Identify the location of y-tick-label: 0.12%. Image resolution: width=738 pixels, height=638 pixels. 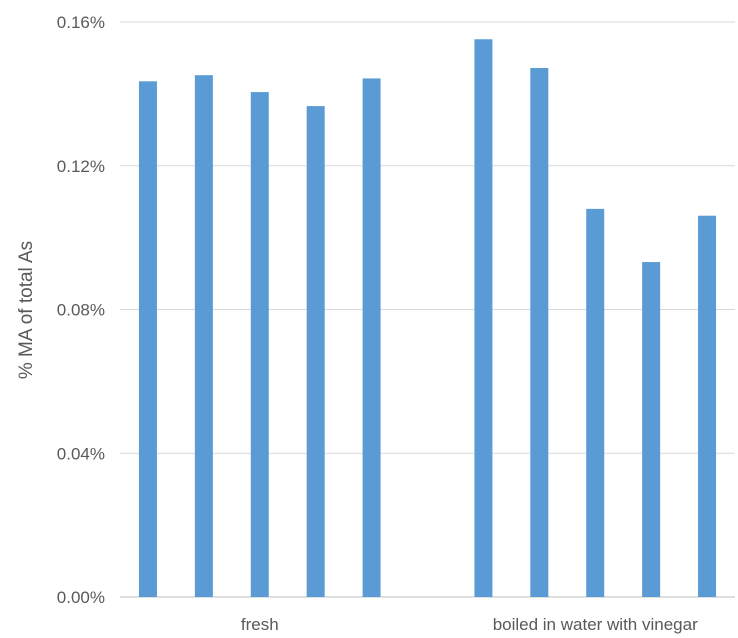
(81, 166).